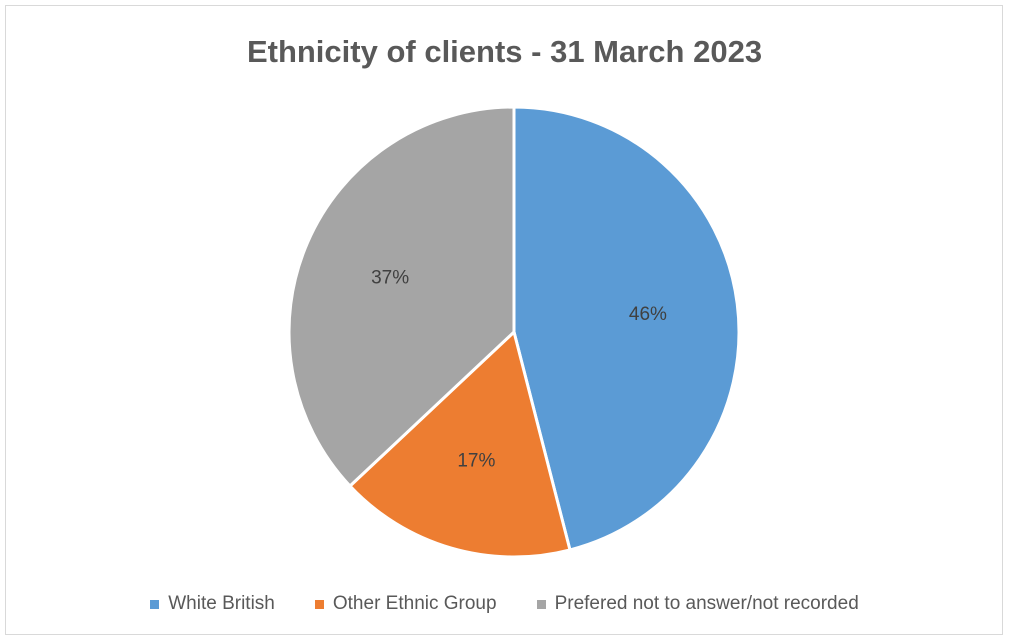 The image size is (1009, 641). What do you see at coordinates (648, 314) in the screenshot?
I see `pie-data-label: 46%` at bounding box center [648, 314].